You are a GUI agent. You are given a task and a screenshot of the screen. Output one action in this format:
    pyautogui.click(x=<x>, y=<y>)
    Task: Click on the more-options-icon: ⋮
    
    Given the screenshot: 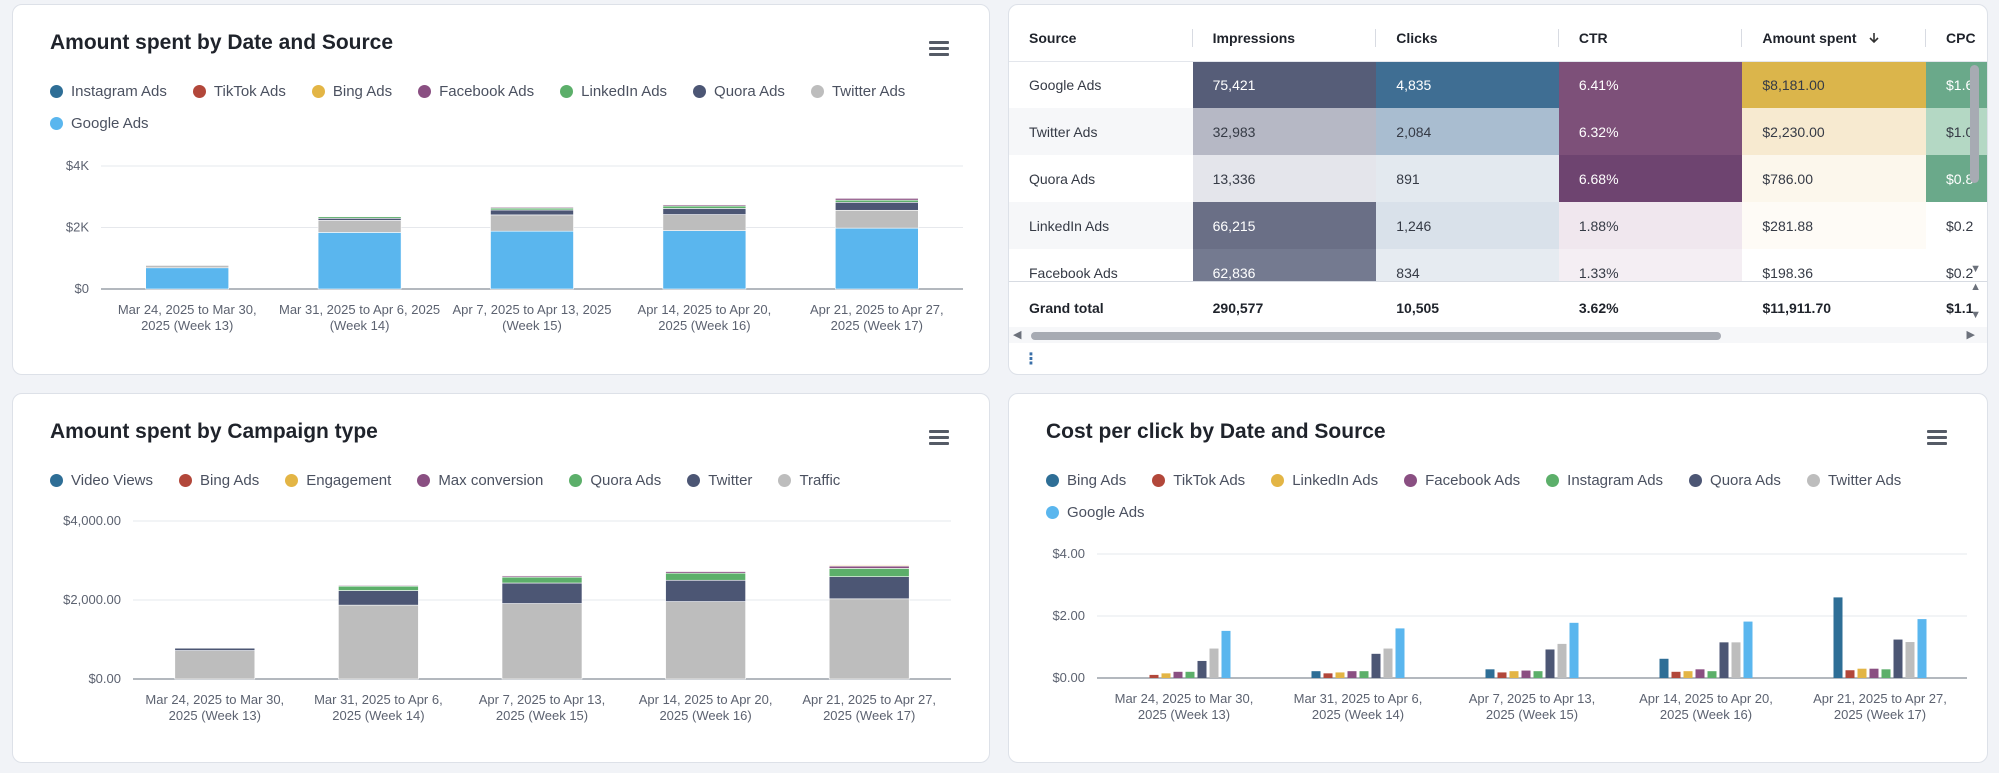 What is the action you would take?
    pyautogui.click(x=1031, y=359)
    